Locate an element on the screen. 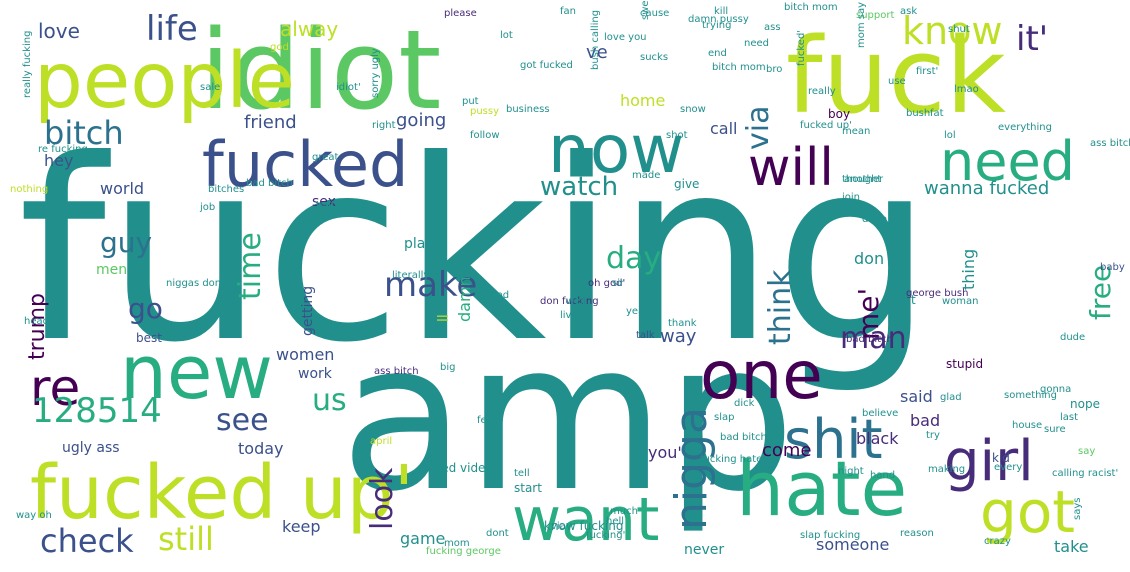 The height and width of the screenshot is (572, 1130). cloud-word: done is located at coordinates (874, 219).